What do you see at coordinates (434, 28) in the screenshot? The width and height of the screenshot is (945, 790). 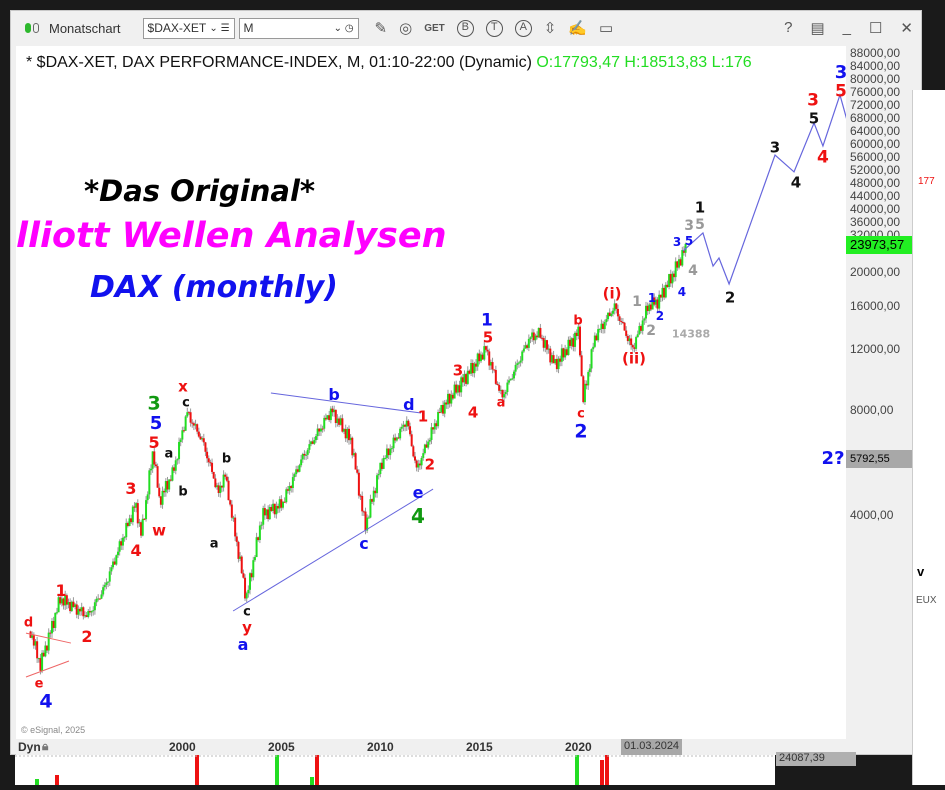 I see `get-icon: GET` at bounding box center [434, 28].